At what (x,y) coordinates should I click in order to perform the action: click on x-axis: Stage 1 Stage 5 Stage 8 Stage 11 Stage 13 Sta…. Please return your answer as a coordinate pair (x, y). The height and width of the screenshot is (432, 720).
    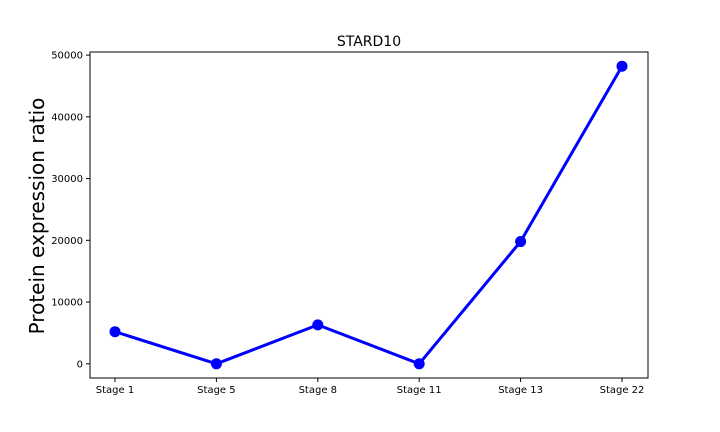
    Looking at the image, I should click on (370, 387).